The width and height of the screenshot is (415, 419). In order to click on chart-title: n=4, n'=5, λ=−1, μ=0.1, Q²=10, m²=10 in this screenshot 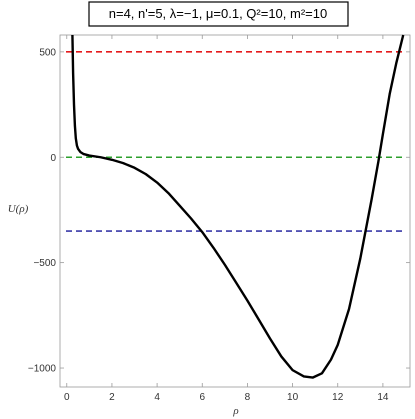, I will do `click(218, 13)`.